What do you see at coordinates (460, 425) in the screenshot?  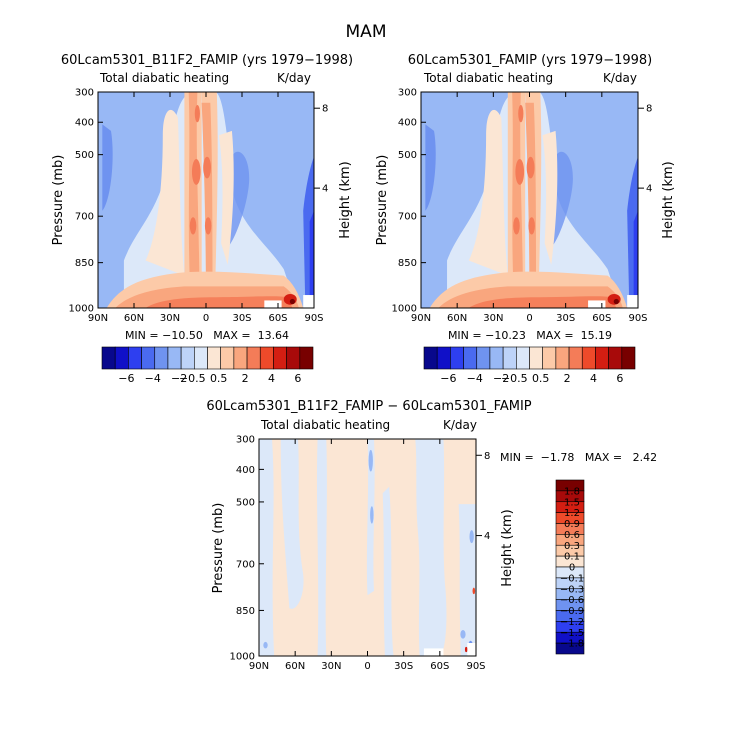 I see `panel-3-units-label: K/day` at bounding box center [460, 425].